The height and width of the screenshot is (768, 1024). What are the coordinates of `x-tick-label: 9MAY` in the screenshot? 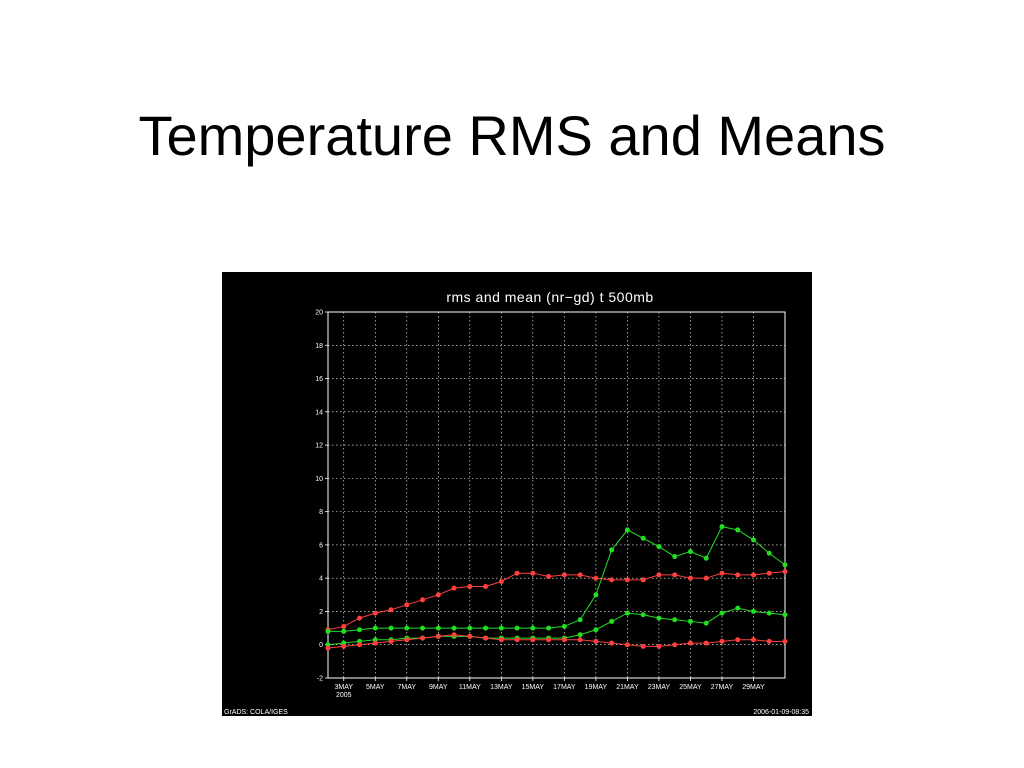 It's located at (438, 687).